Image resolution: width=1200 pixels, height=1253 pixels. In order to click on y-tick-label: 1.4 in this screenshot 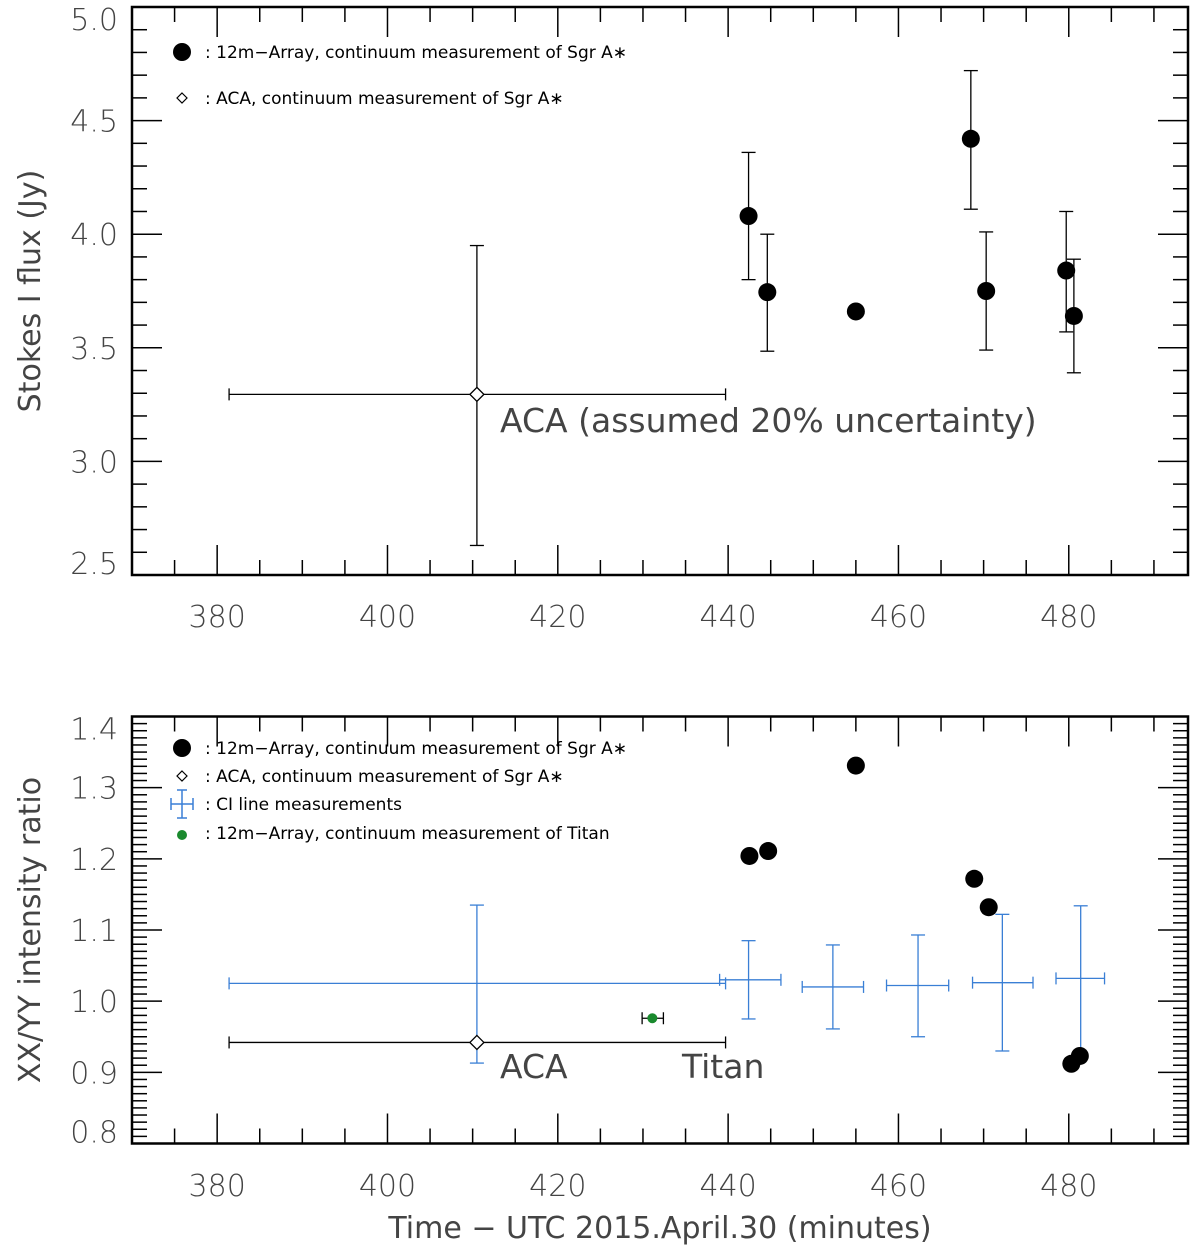, I will do `click(94, 730)`.